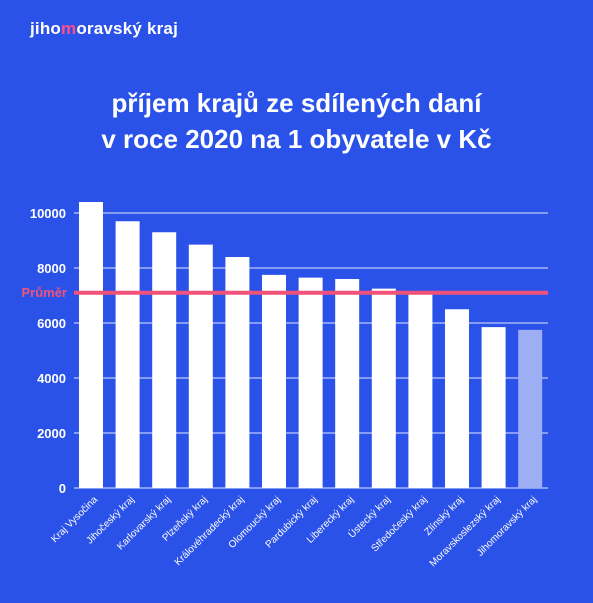 The width and height of the screenshot is (593, 603). What do you see at coordinates (44, 292) in the screenshot?
I see `average-label: Průměr` at bounding box center [44, 292].